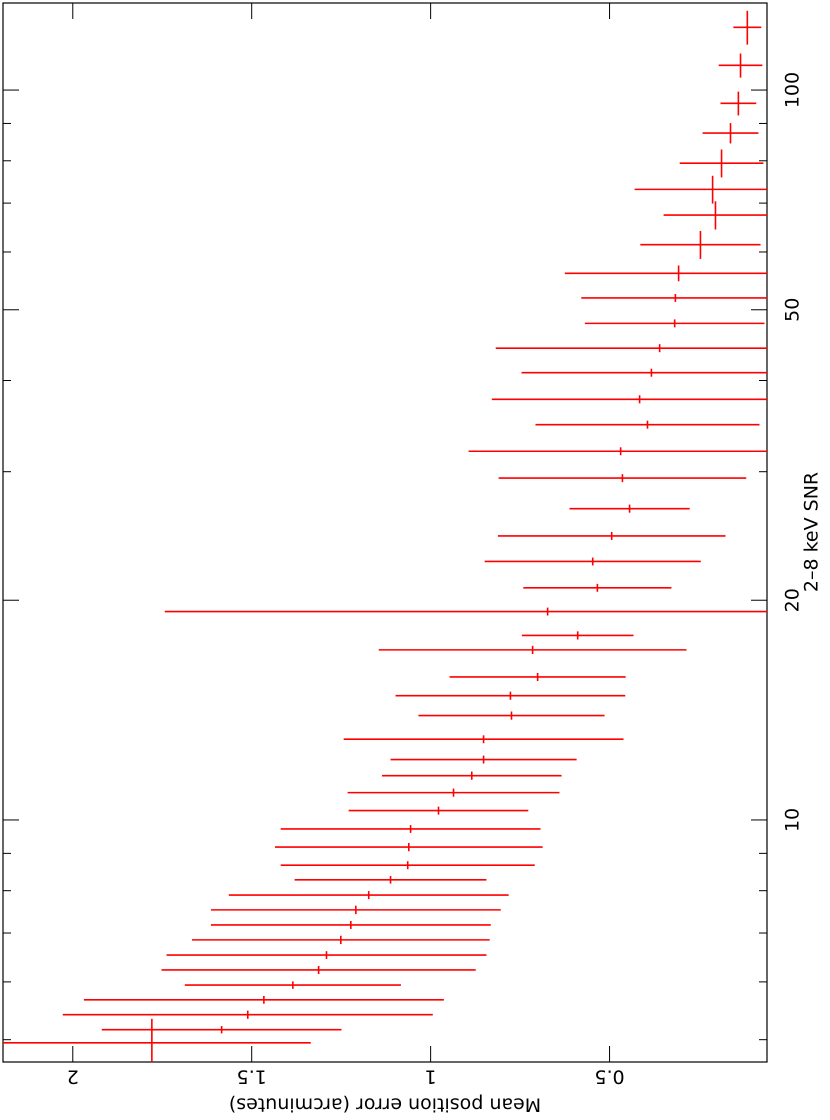 The image size is (830, 1120). What do you see at coordinates (793, 820) in the screenshot?
I see `x-tick-label: 10` at bounding box center [793, 820].